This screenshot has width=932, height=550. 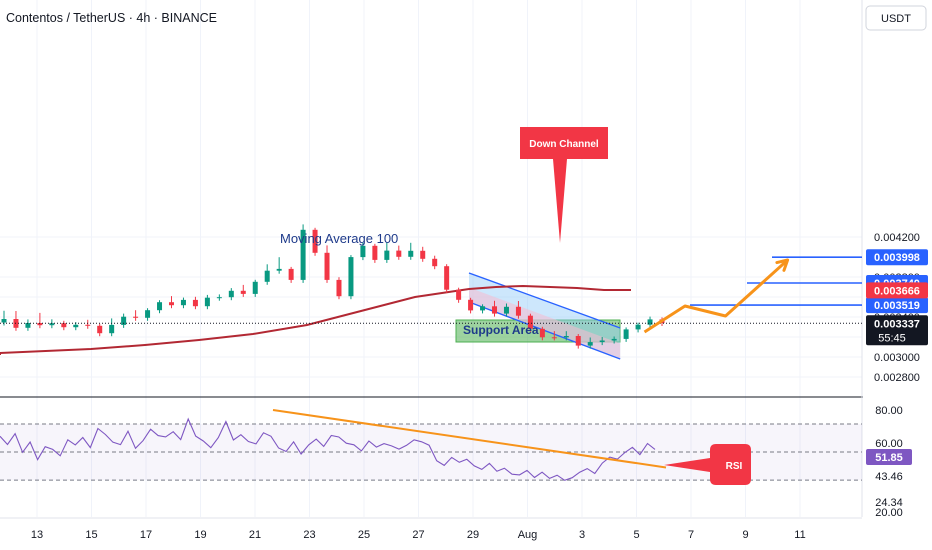 I want to click on target-price-label: 0.003519, so click(x=897, y=306).